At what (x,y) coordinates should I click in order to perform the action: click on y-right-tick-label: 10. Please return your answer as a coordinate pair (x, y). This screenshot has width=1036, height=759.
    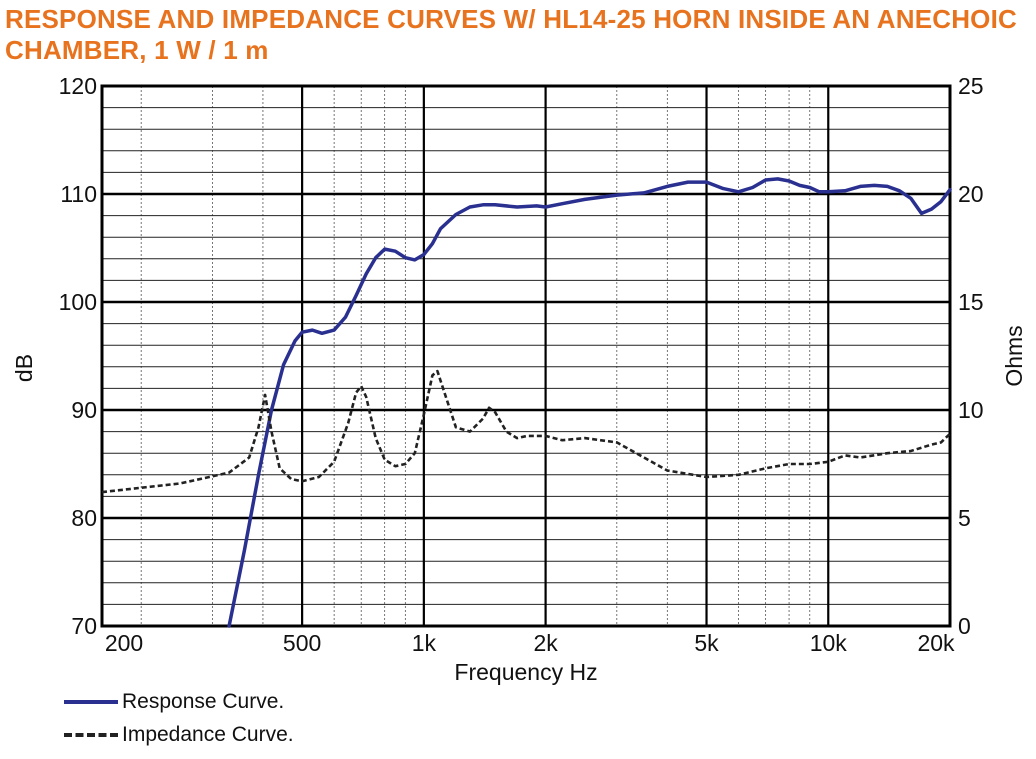
    Looking at the image, I should click on (971, 410).